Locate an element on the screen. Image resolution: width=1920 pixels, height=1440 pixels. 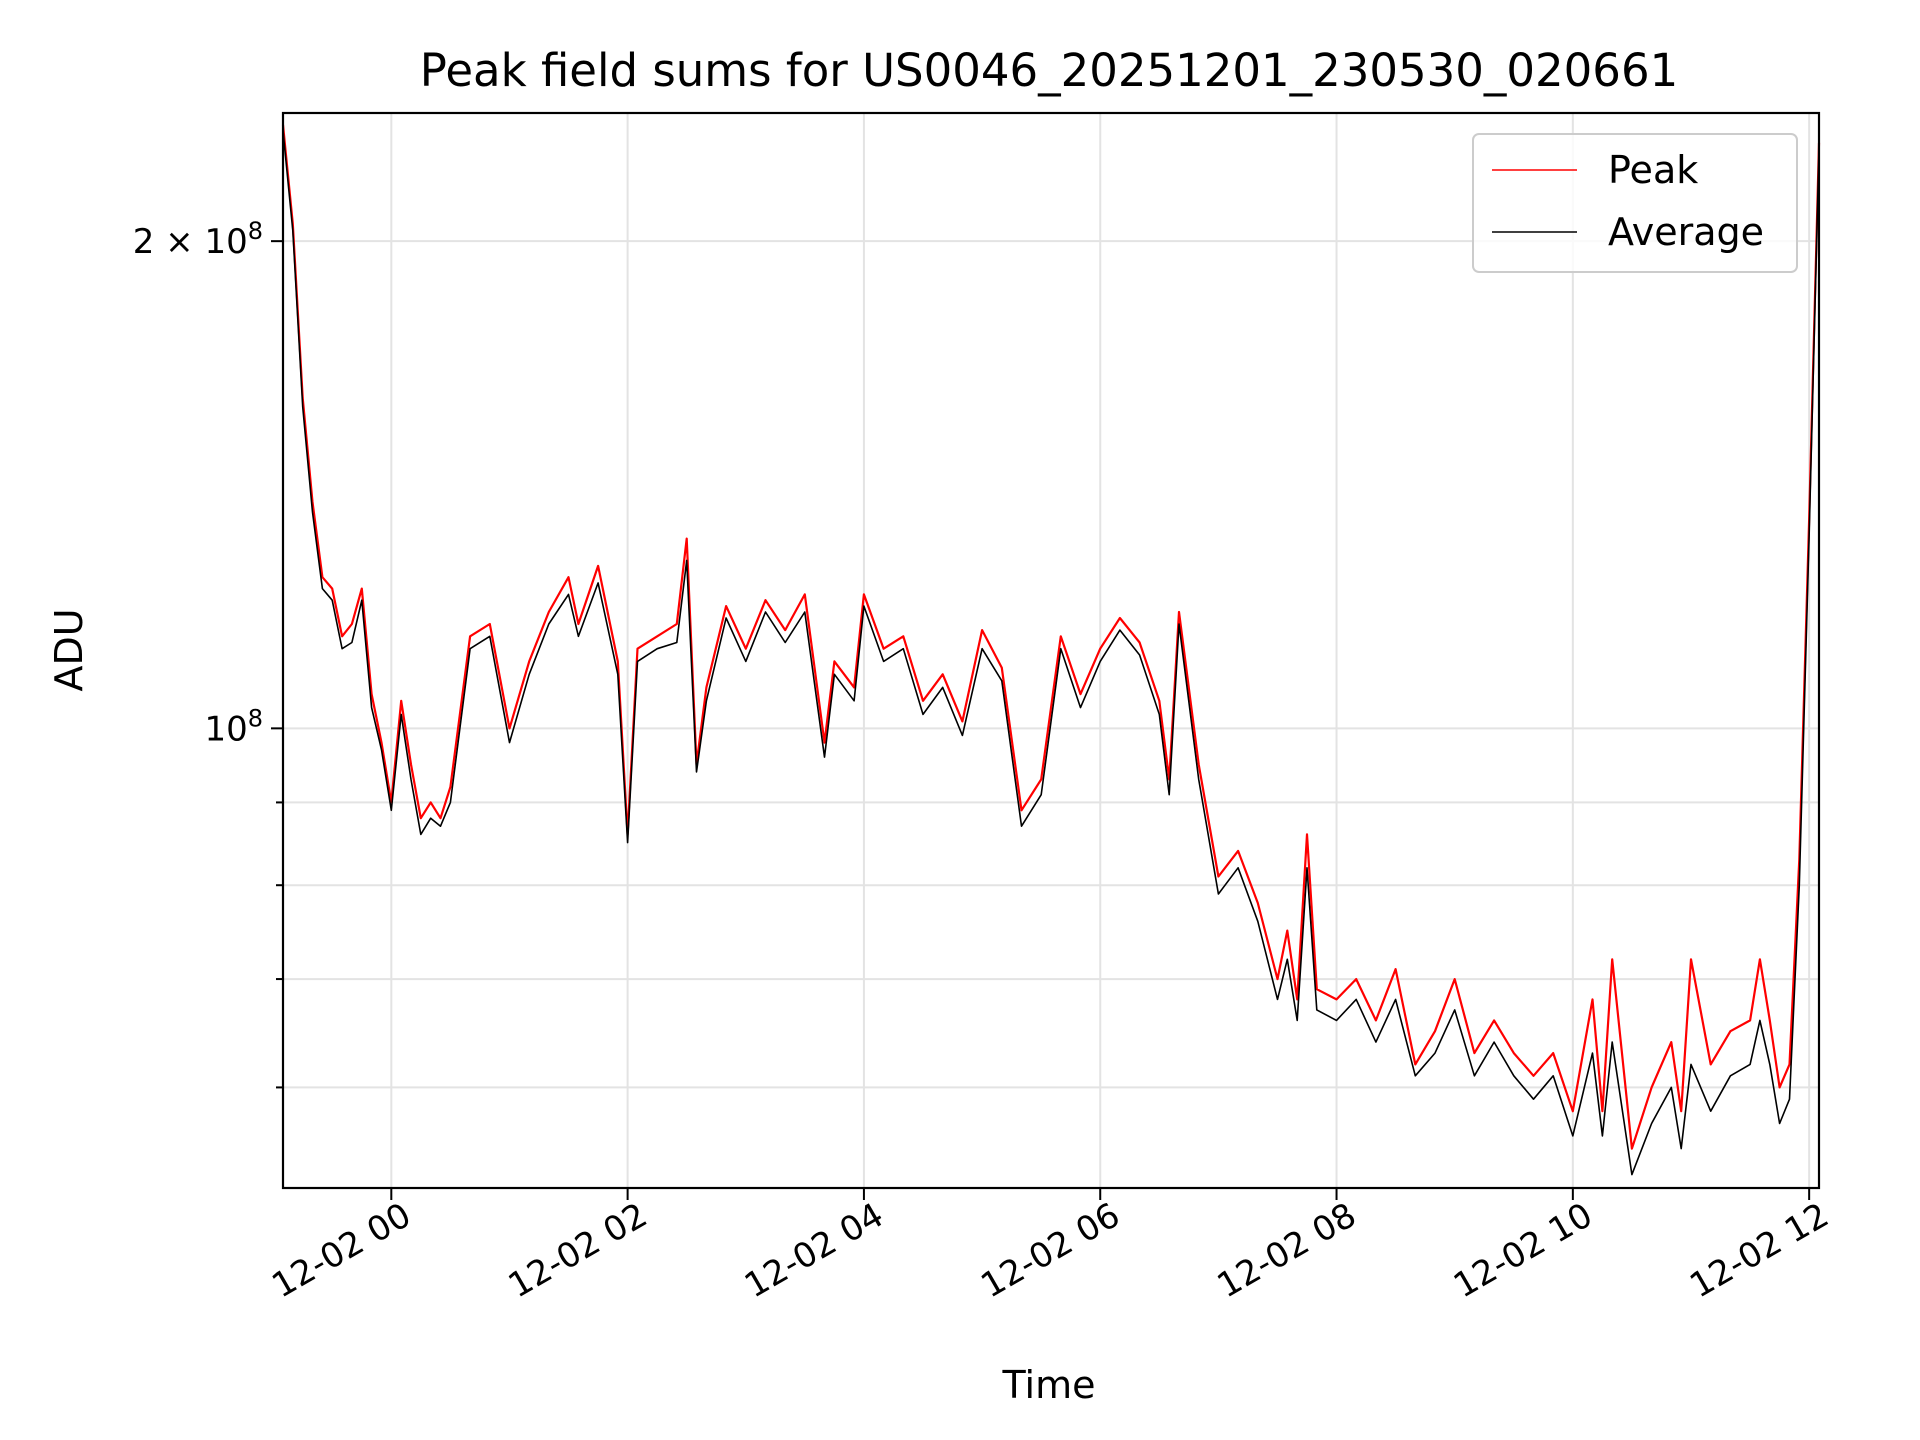
y-axis-label: ADU is located at coordinates (69, 649).